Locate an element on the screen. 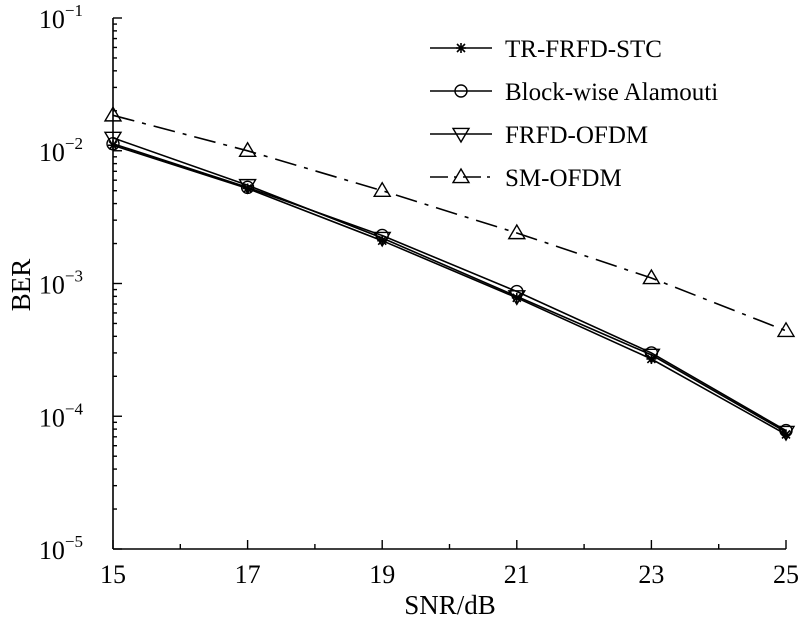 Image resolution: width=800 pixels, height=627 pixels. legend-entry: TR-FRFD-STC is located at coordinates (546, 49).